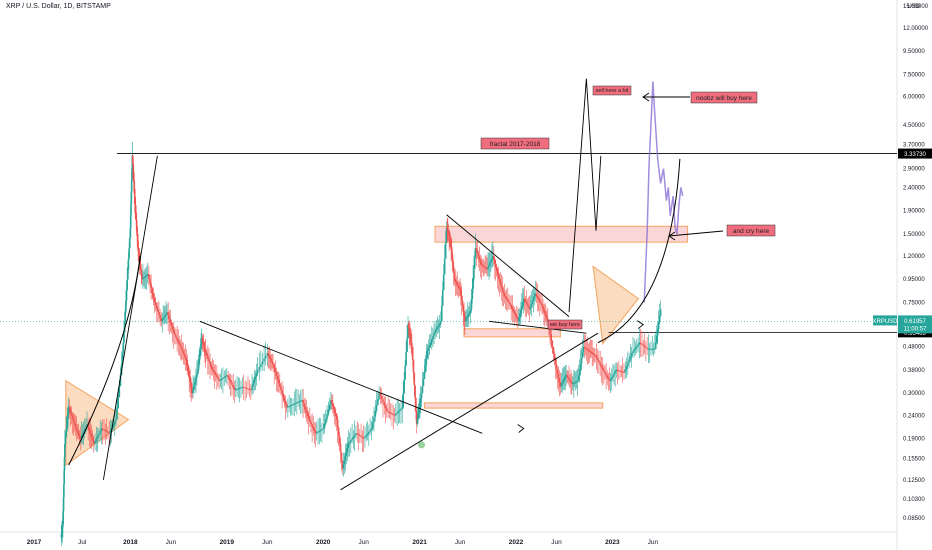 This screenshot has width=932, height=550. What do you see at coordinates (914, 519) in the screenshot?
I see `price-tick-label: 0.08500` at bounding box center [914, 519].